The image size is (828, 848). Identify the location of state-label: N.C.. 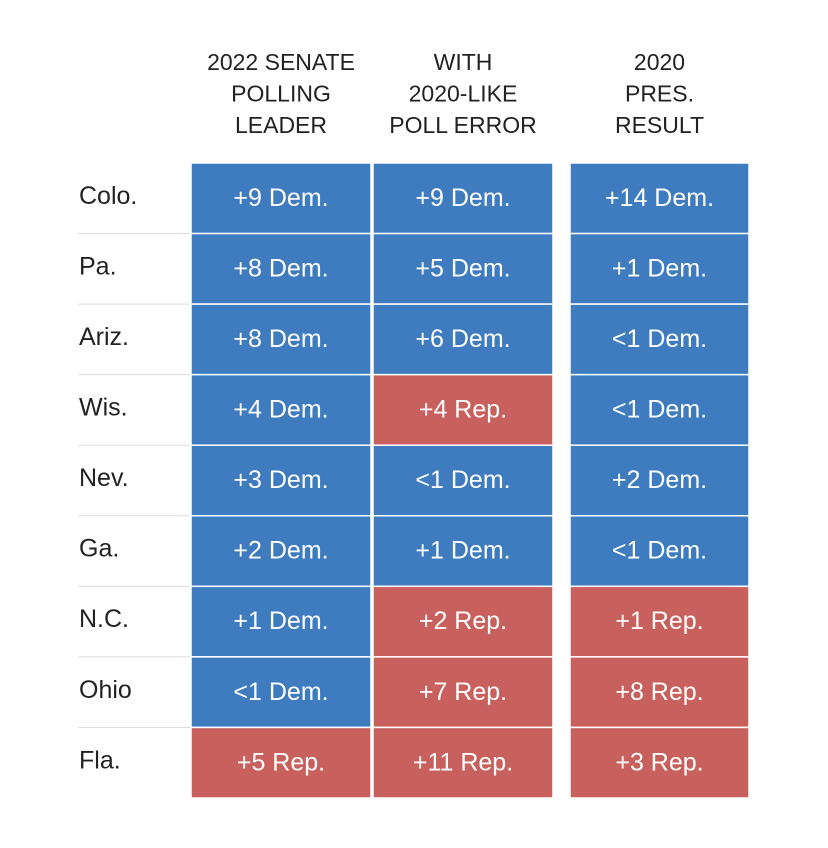
(104, 619).